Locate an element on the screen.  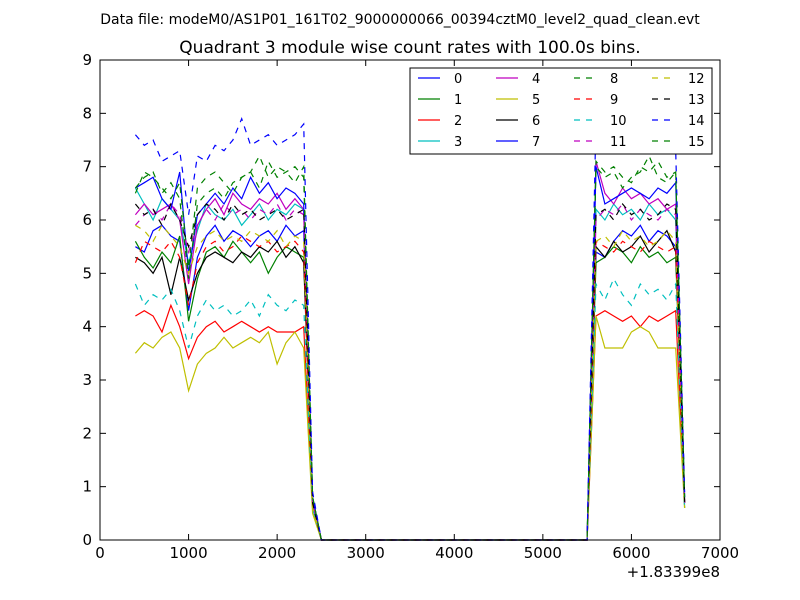
x-axis-offset-label: +1.83399e8 is located at coordinates (673, 572).